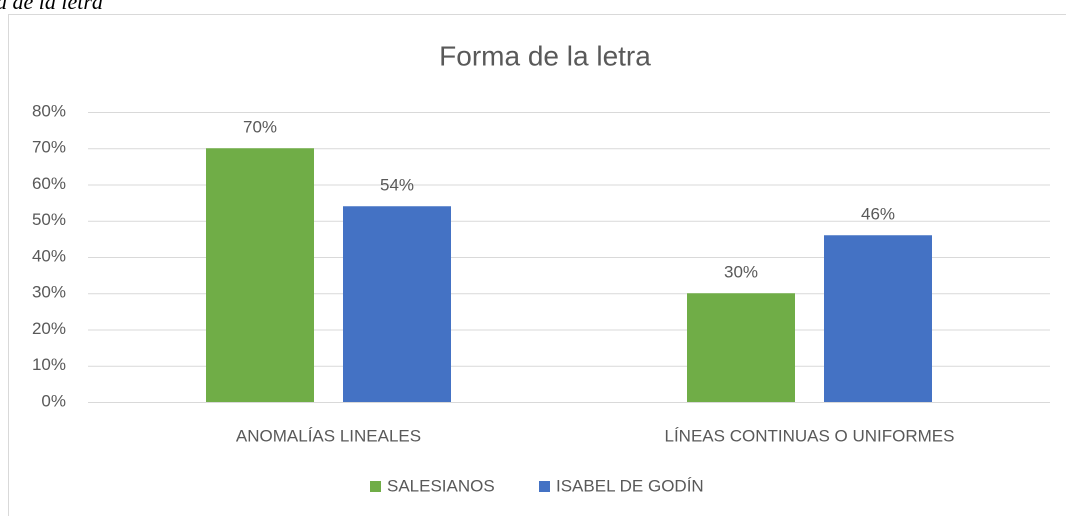 The image size is (1066, 516). I want to click on data-label: 54%, so click(397, 185).